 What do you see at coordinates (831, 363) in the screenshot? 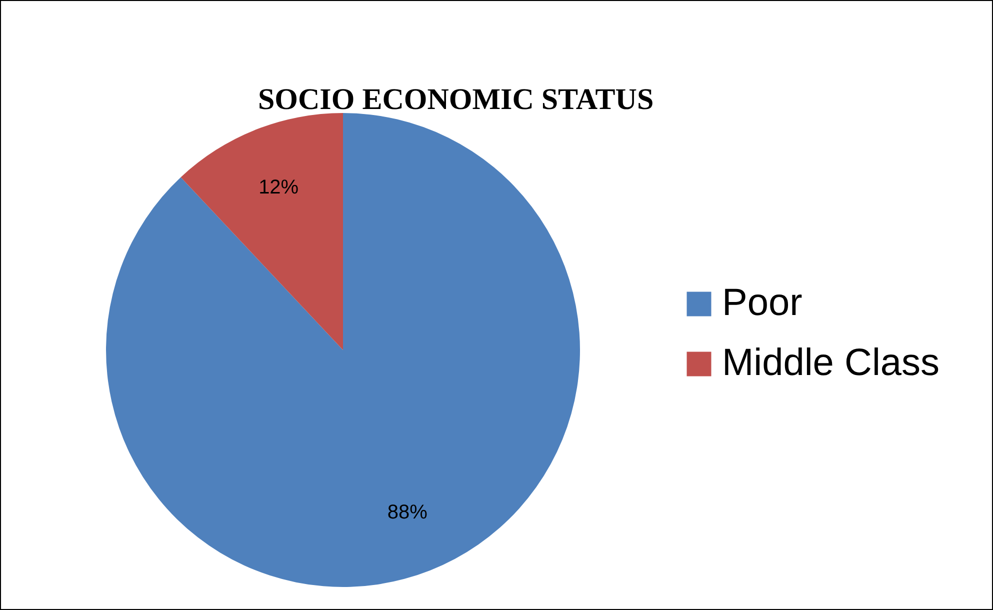
I see `legend-label: Middle Class` at bounding box center [831, 363].